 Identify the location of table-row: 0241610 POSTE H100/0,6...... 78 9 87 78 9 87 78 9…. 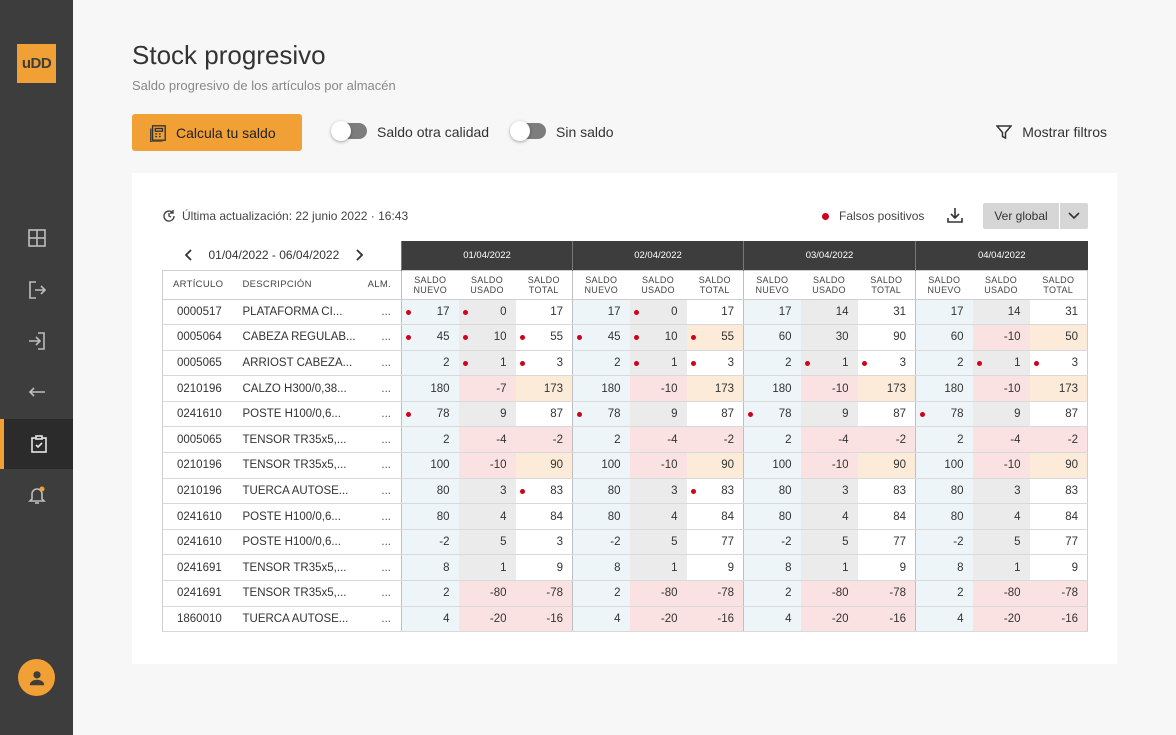
(625, 414).